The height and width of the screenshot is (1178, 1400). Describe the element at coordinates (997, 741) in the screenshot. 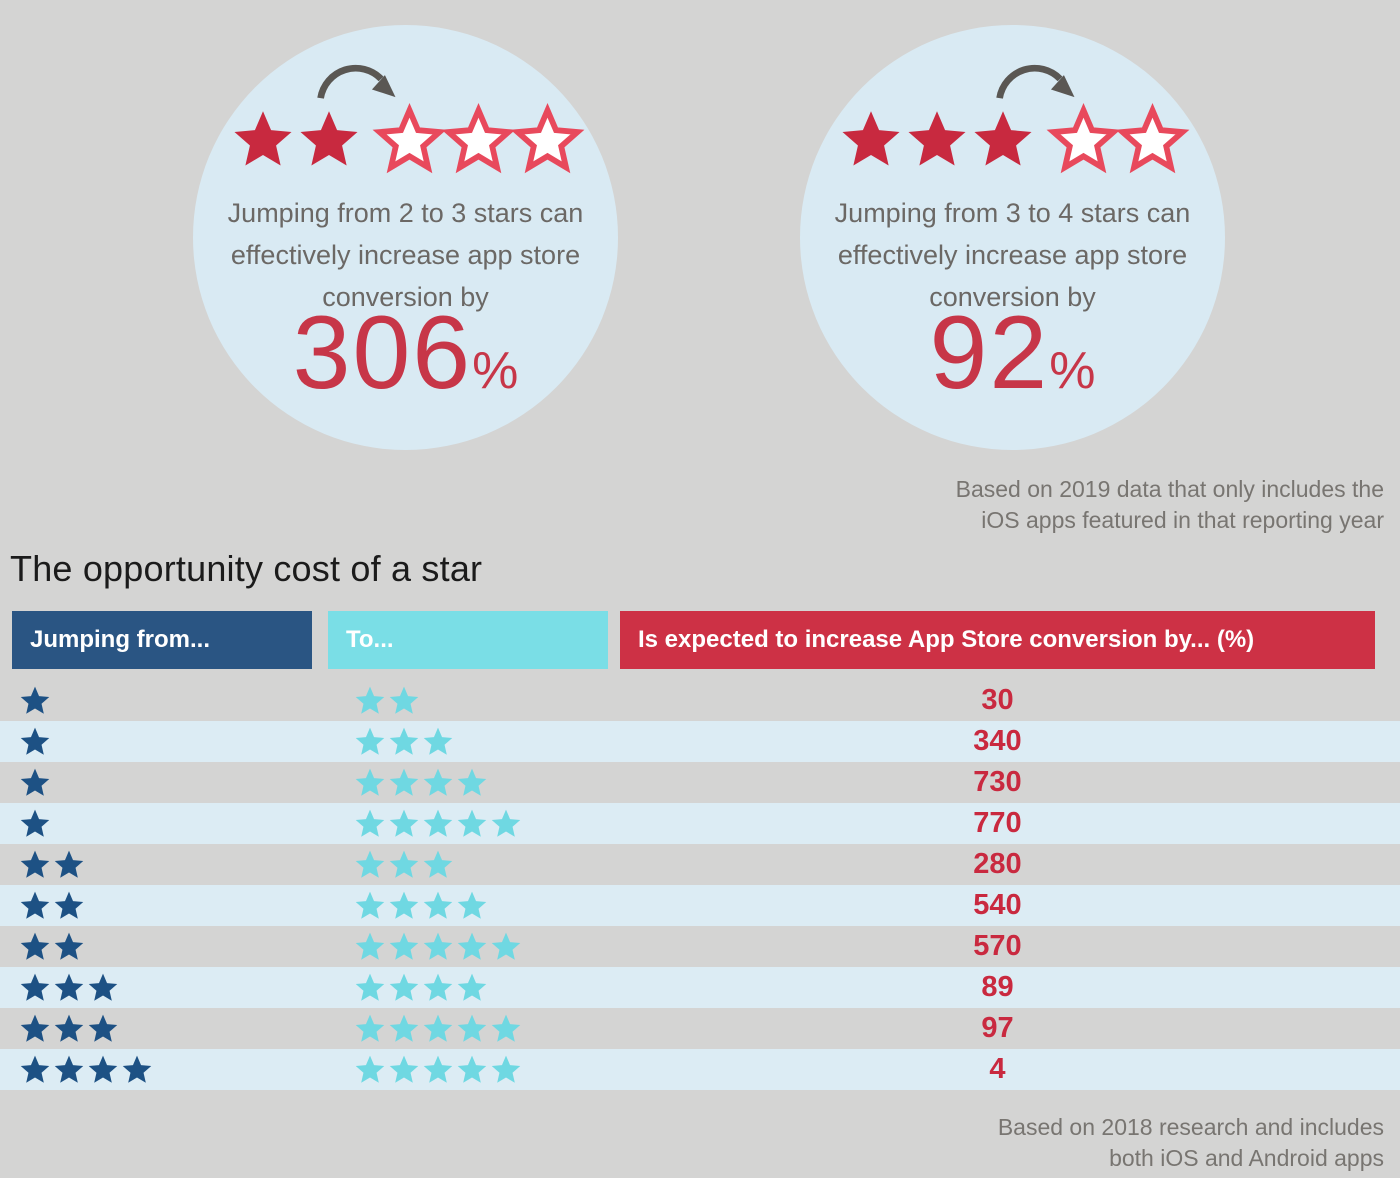

I see `conversion-value: 340` at that location.